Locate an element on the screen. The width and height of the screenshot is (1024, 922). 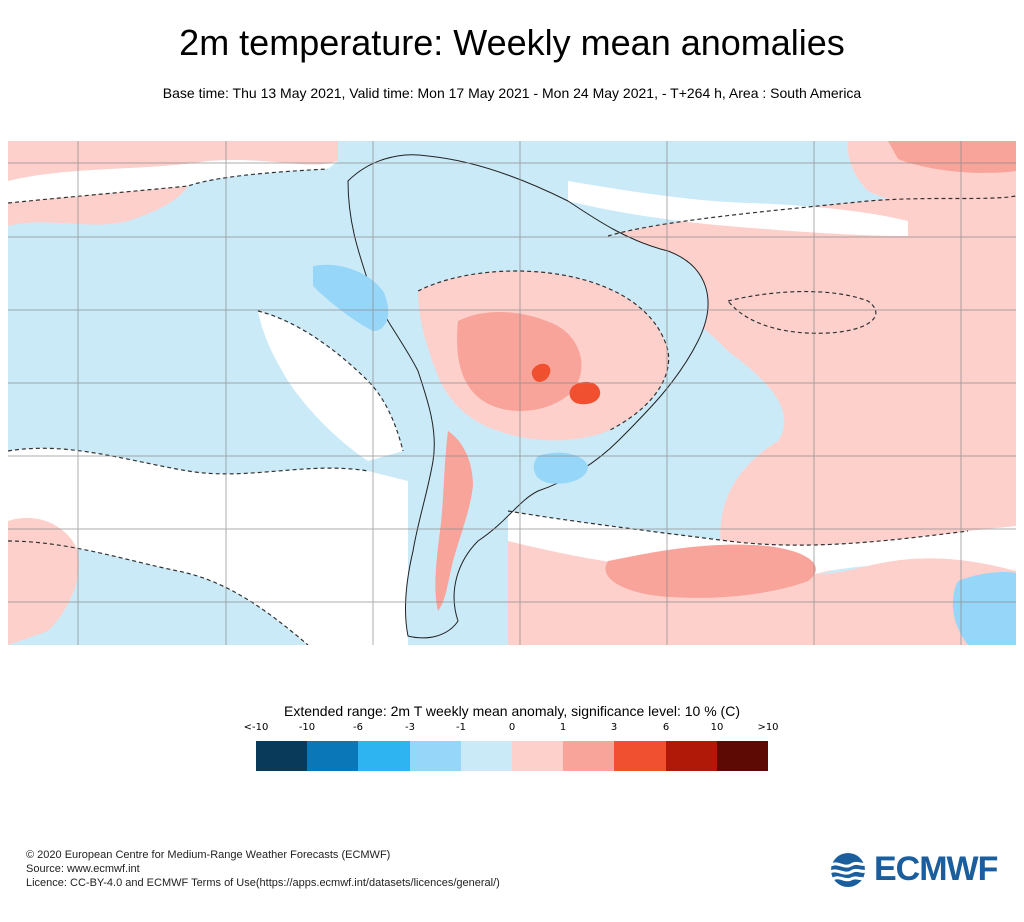
legend-tick: 0 is located at coordinates (512, 727).